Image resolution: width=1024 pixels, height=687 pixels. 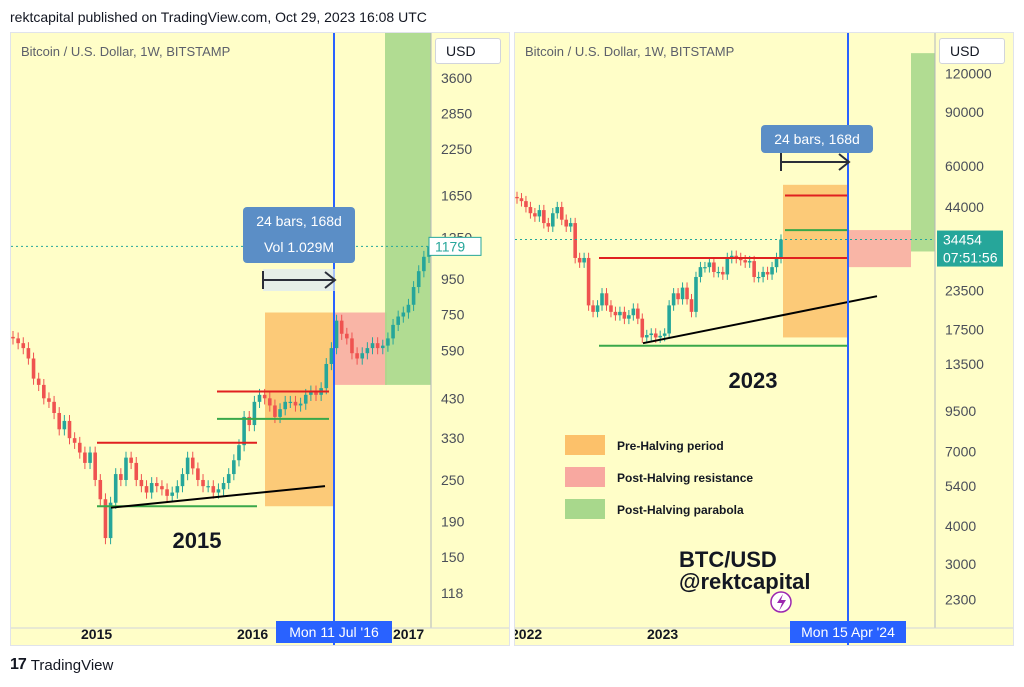 What do you see at coordinates (299, 221) in the screenshot?
I see `measure-bars-label: 24 bars, 168d` at bounding box center [299, 221].